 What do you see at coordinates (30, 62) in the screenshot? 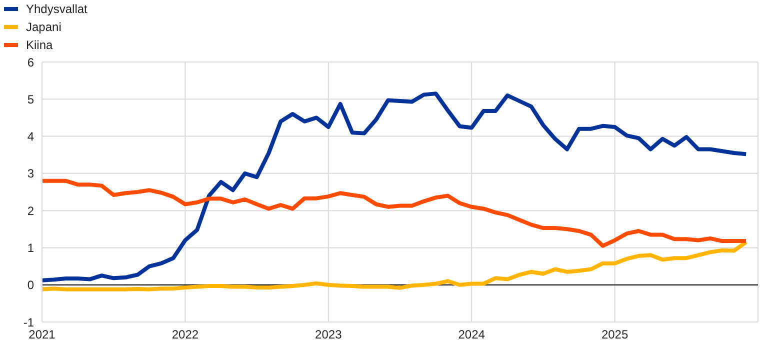
I see `y-tick-label: 6` at bounding box center [30, 62].